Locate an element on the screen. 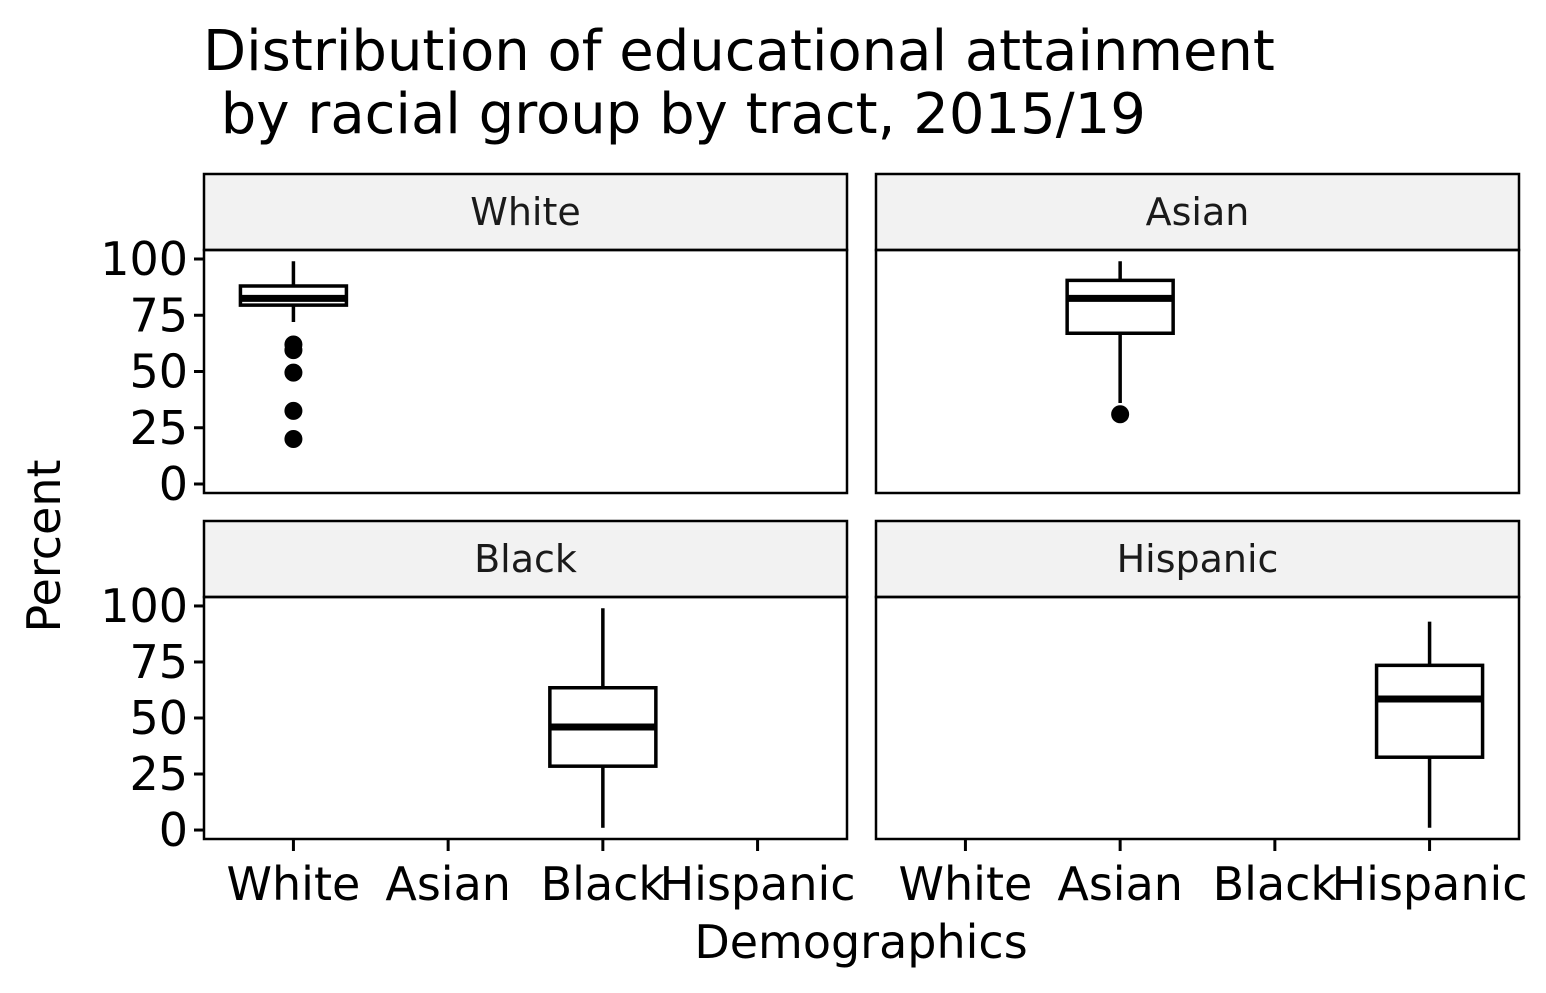  facet-strip-label: White is located at coordinates (525, 212).